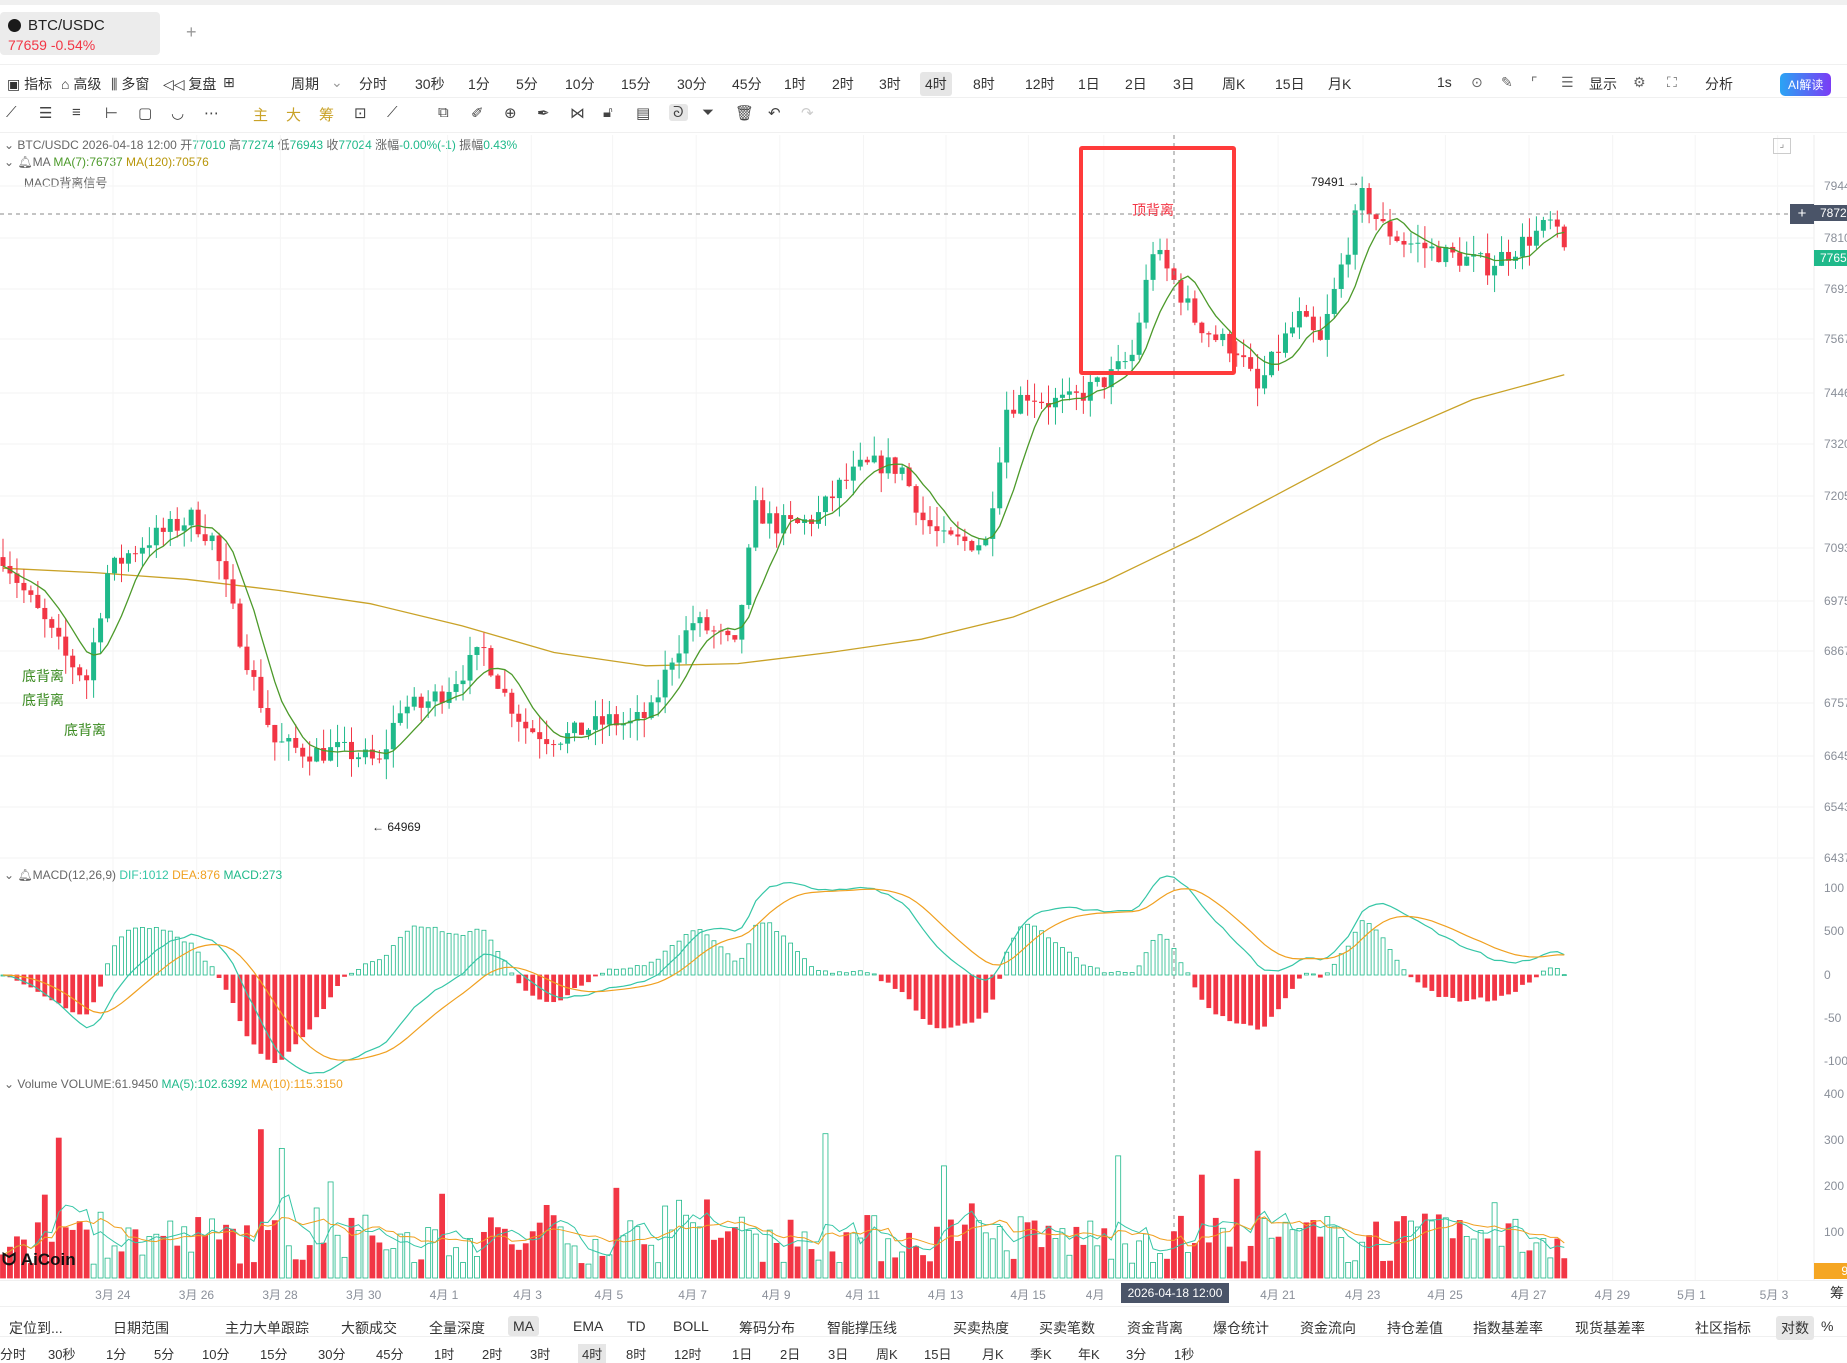  What do you see at coordinates (11, 112) in the screenshot?
I see `trend-line-icon: ⟋` at bounding box center [11, 112].